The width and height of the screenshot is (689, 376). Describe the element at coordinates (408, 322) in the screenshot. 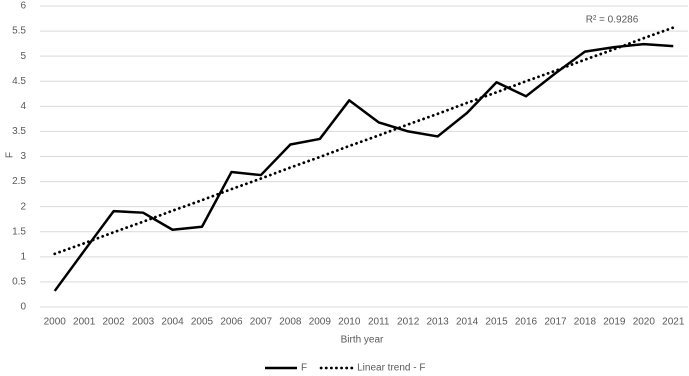

I see `x-tick-label: 2012` at that location.